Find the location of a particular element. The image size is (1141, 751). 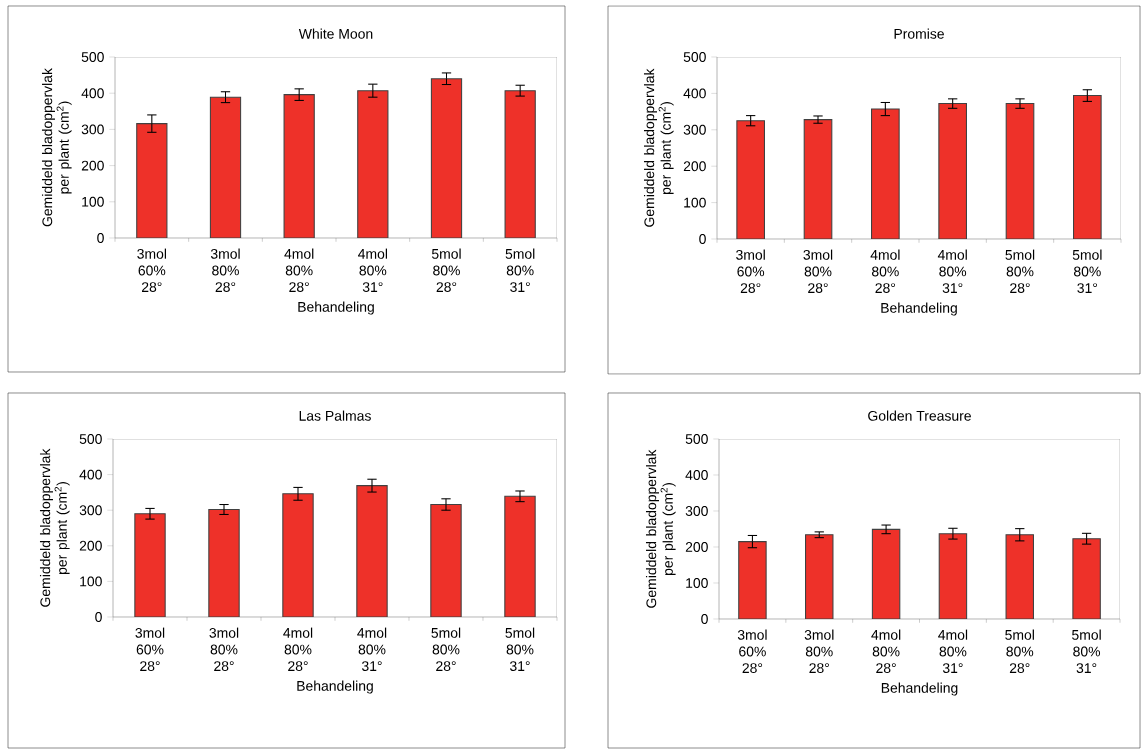

chart-title: Golden Treasure is located at coordinates (919, 415).